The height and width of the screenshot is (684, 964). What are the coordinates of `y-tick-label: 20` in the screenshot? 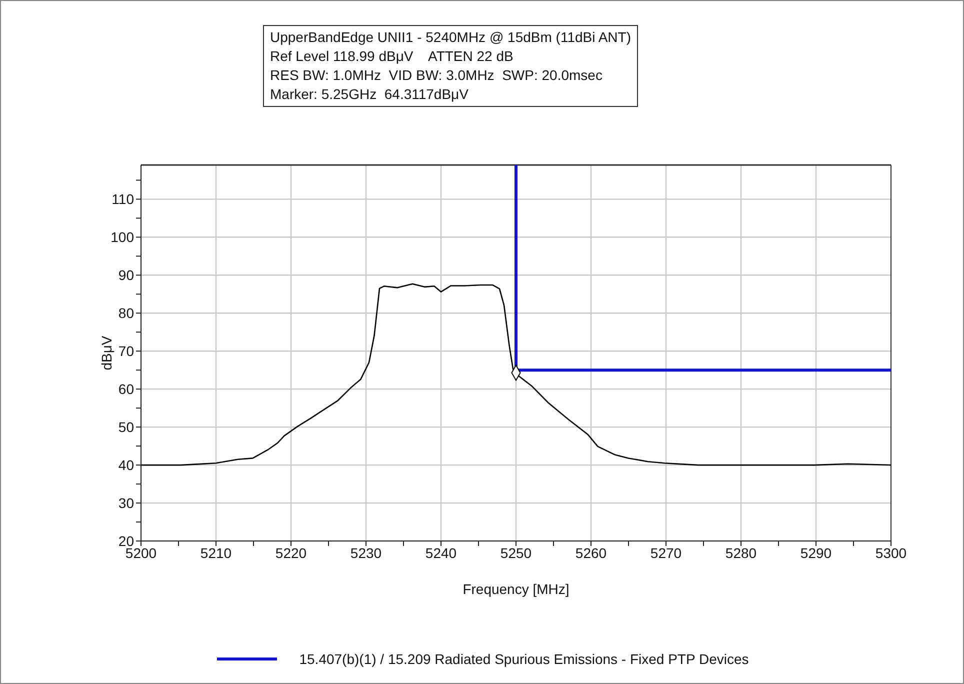 It's located at (126, 540).